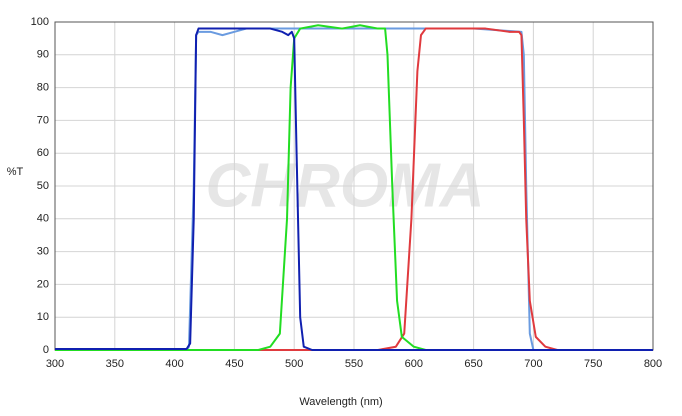 The height and width of the screenshot is (416, 682). I want to click on x-tick-label: 550, so click(354, 364).